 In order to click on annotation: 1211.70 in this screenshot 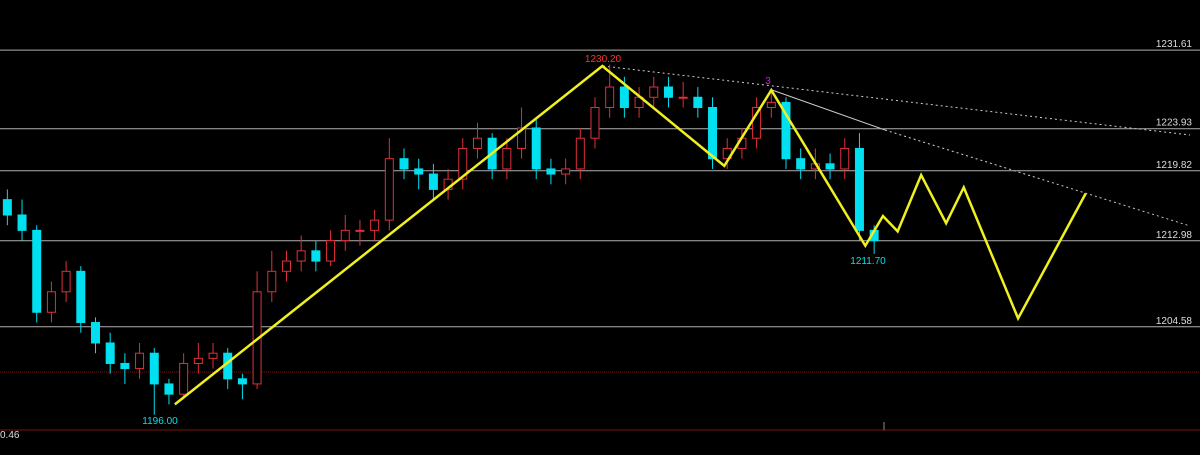, I will do `click(868, 261)`.